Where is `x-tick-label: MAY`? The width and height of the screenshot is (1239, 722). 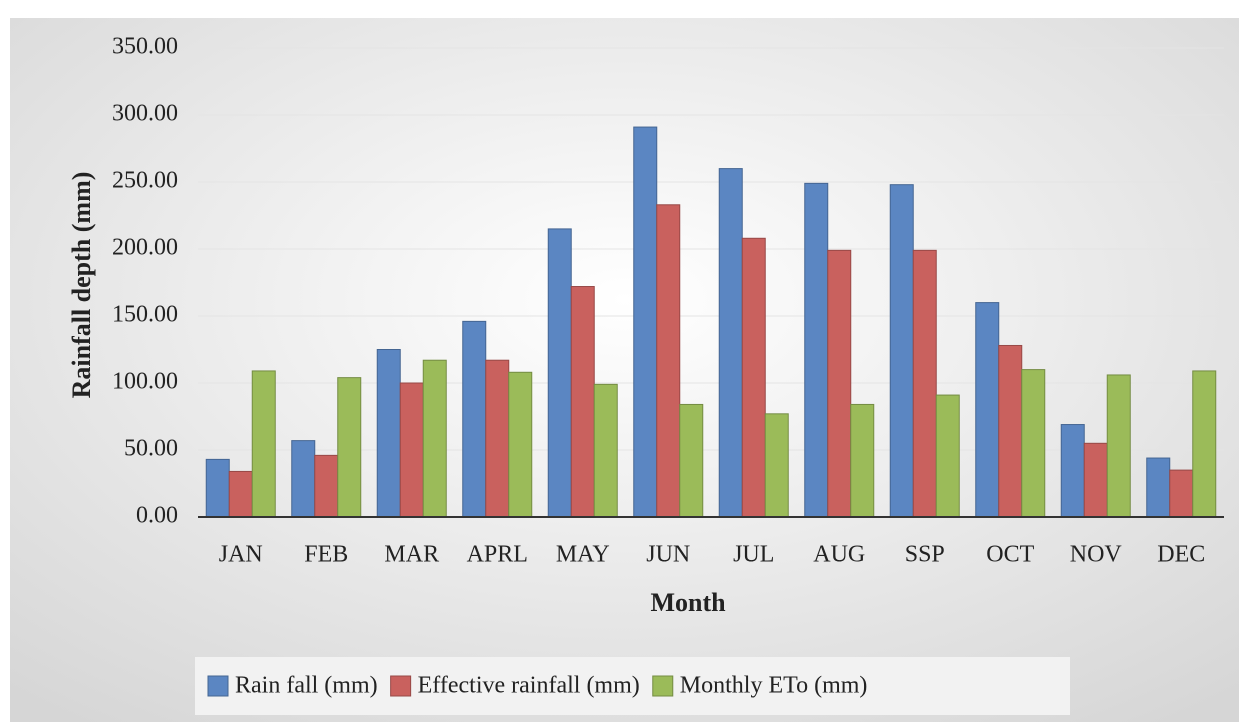 x-tick-label: MAY is located at coordinates (583, 555).